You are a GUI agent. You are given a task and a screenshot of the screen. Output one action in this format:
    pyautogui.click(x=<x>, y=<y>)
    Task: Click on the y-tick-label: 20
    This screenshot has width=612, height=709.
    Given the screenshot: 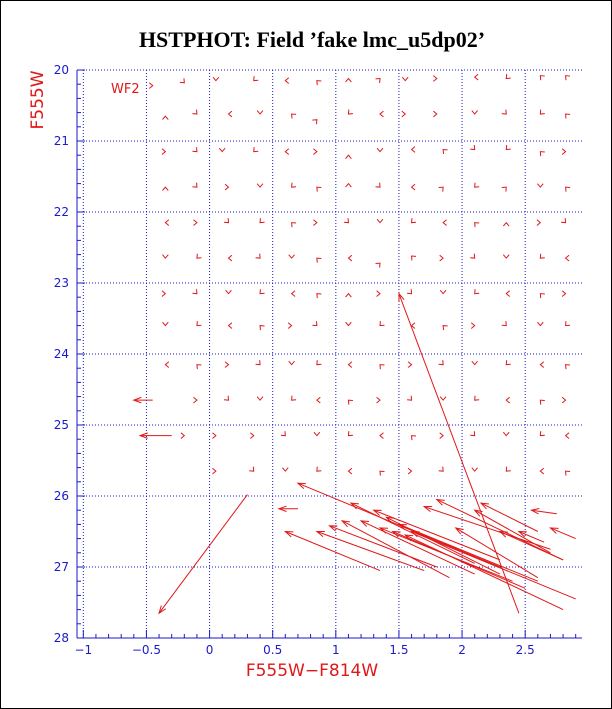 What is the action you would take?
    pyautogui.click(x=61, y=70)
    